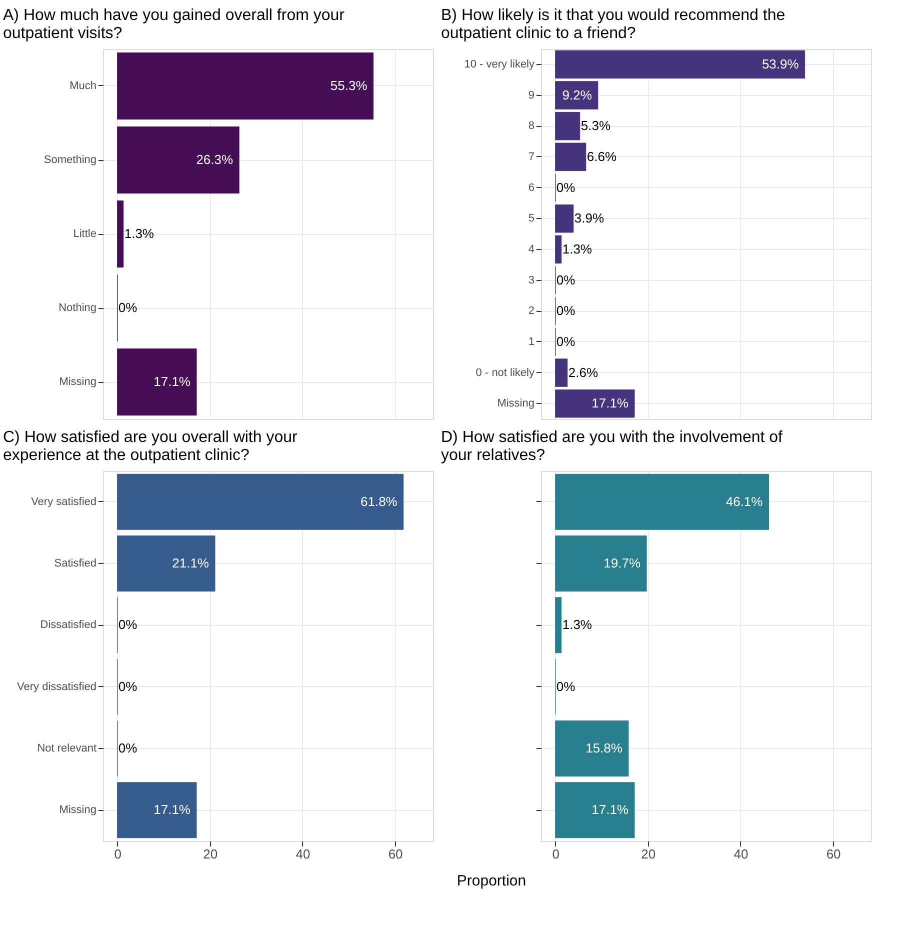 This screenshot has width=924, height=931. I want to click on data-label: 21.1%, so click(191, 563).